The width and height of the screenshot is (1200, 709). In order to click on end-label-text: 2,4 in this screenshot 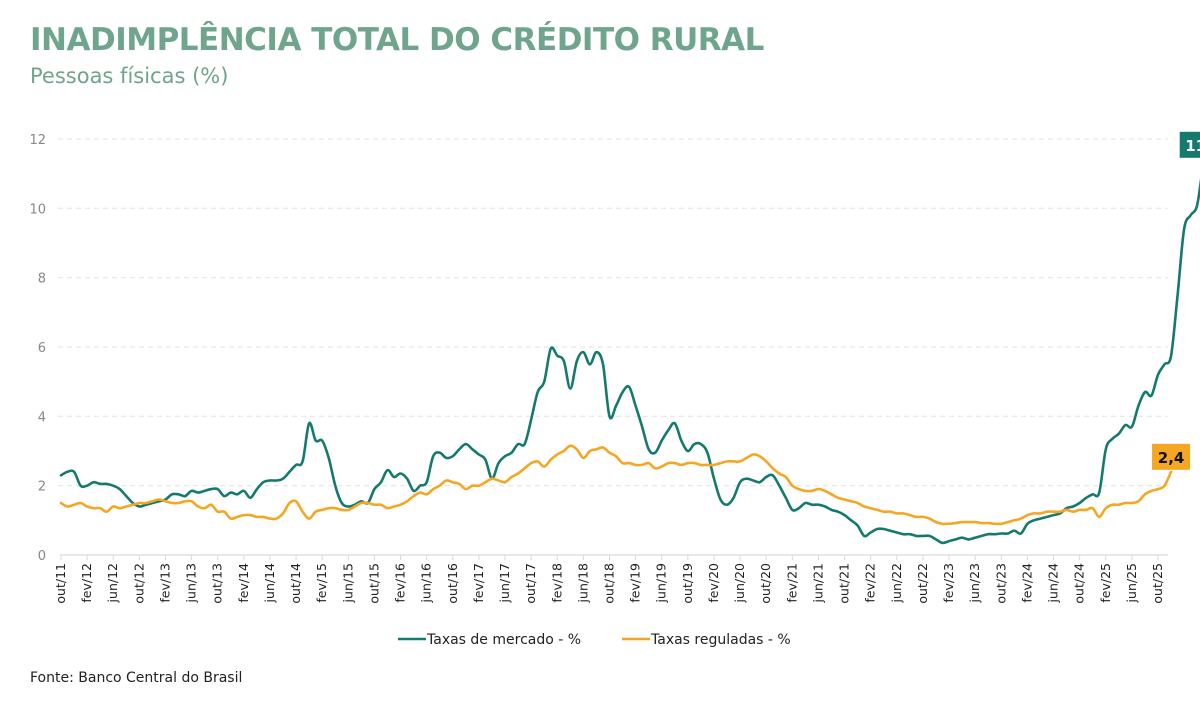, I will do `click(1171, 458)`.